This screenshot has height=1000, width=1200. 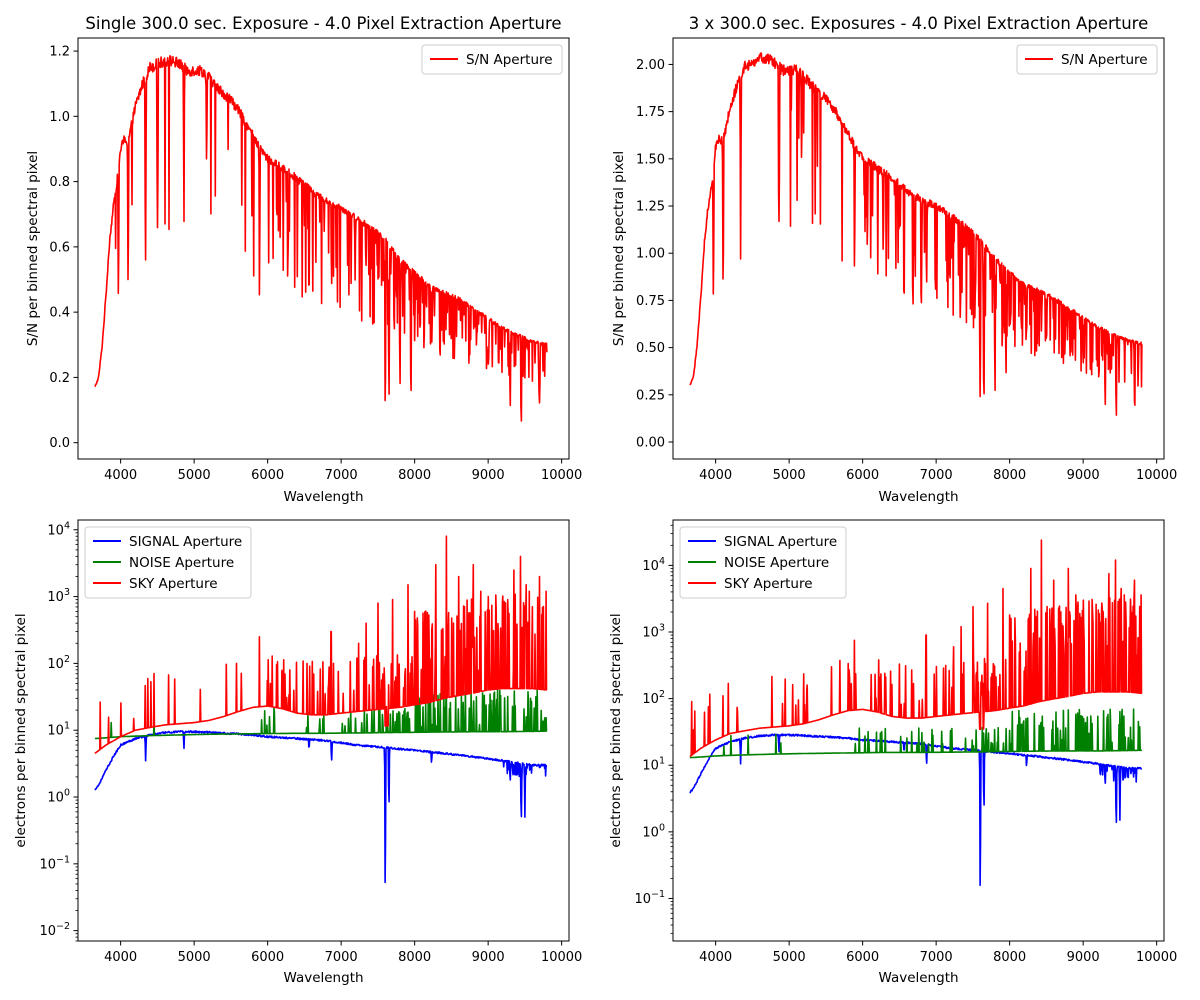 What do you see at coordinates (650, 301) in the screenshot?
I see `y-tick-label: 0.75` at bounding box center [650, 301].